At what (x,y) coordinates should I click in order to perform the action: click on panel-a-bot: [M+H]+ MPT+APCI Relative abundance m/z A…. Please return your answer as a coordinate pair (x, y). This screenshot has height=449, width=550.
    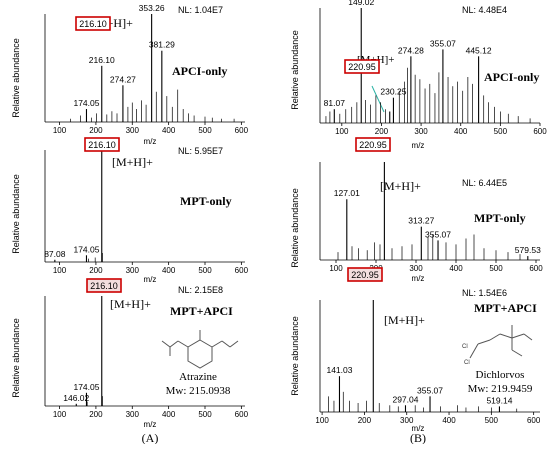
    Looking at the image, I should click on (125, 357).